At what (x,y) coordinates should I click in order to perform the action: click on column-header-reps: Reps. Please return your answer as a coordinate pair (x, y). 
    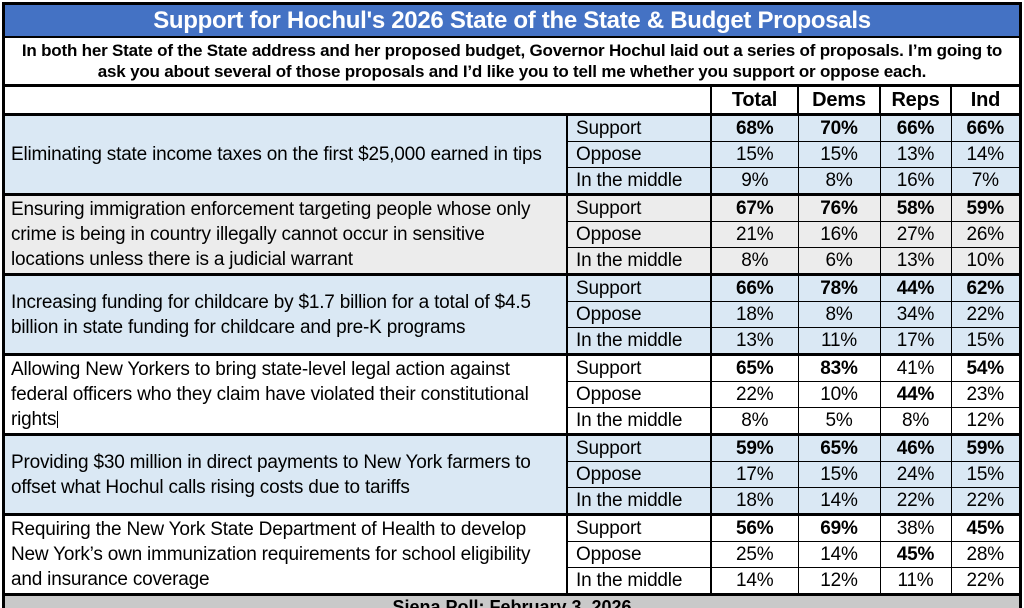
    Looking at the image, I should click on (915, 101).